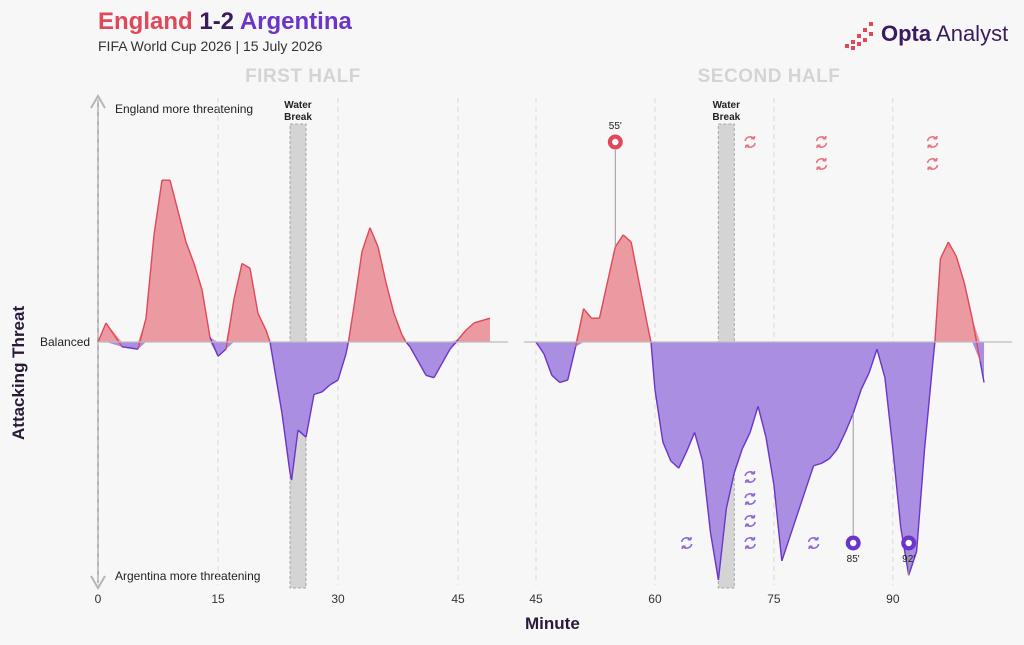 This screenshot has width=1024, height=645. What do you see at coordinates (853, 559) in the screenshot?
I see `goal-minute-label: 85'` at bounding box center [853, 559].